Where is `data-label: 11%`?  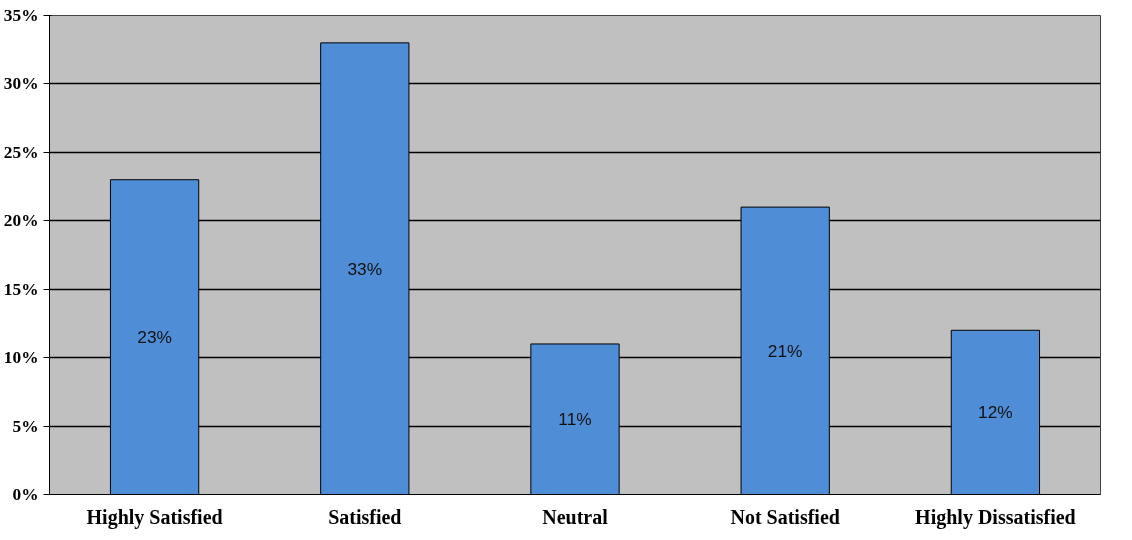
data-label: 11% is located at coordinates (575, 419).